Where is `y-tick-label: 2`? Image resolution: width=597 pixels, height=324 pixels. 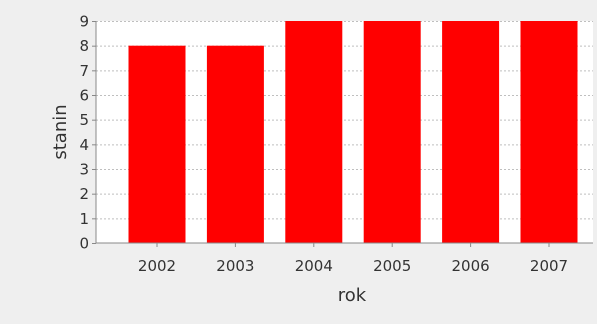 y-tick-label: 2 is located at coordinates (84, 194).